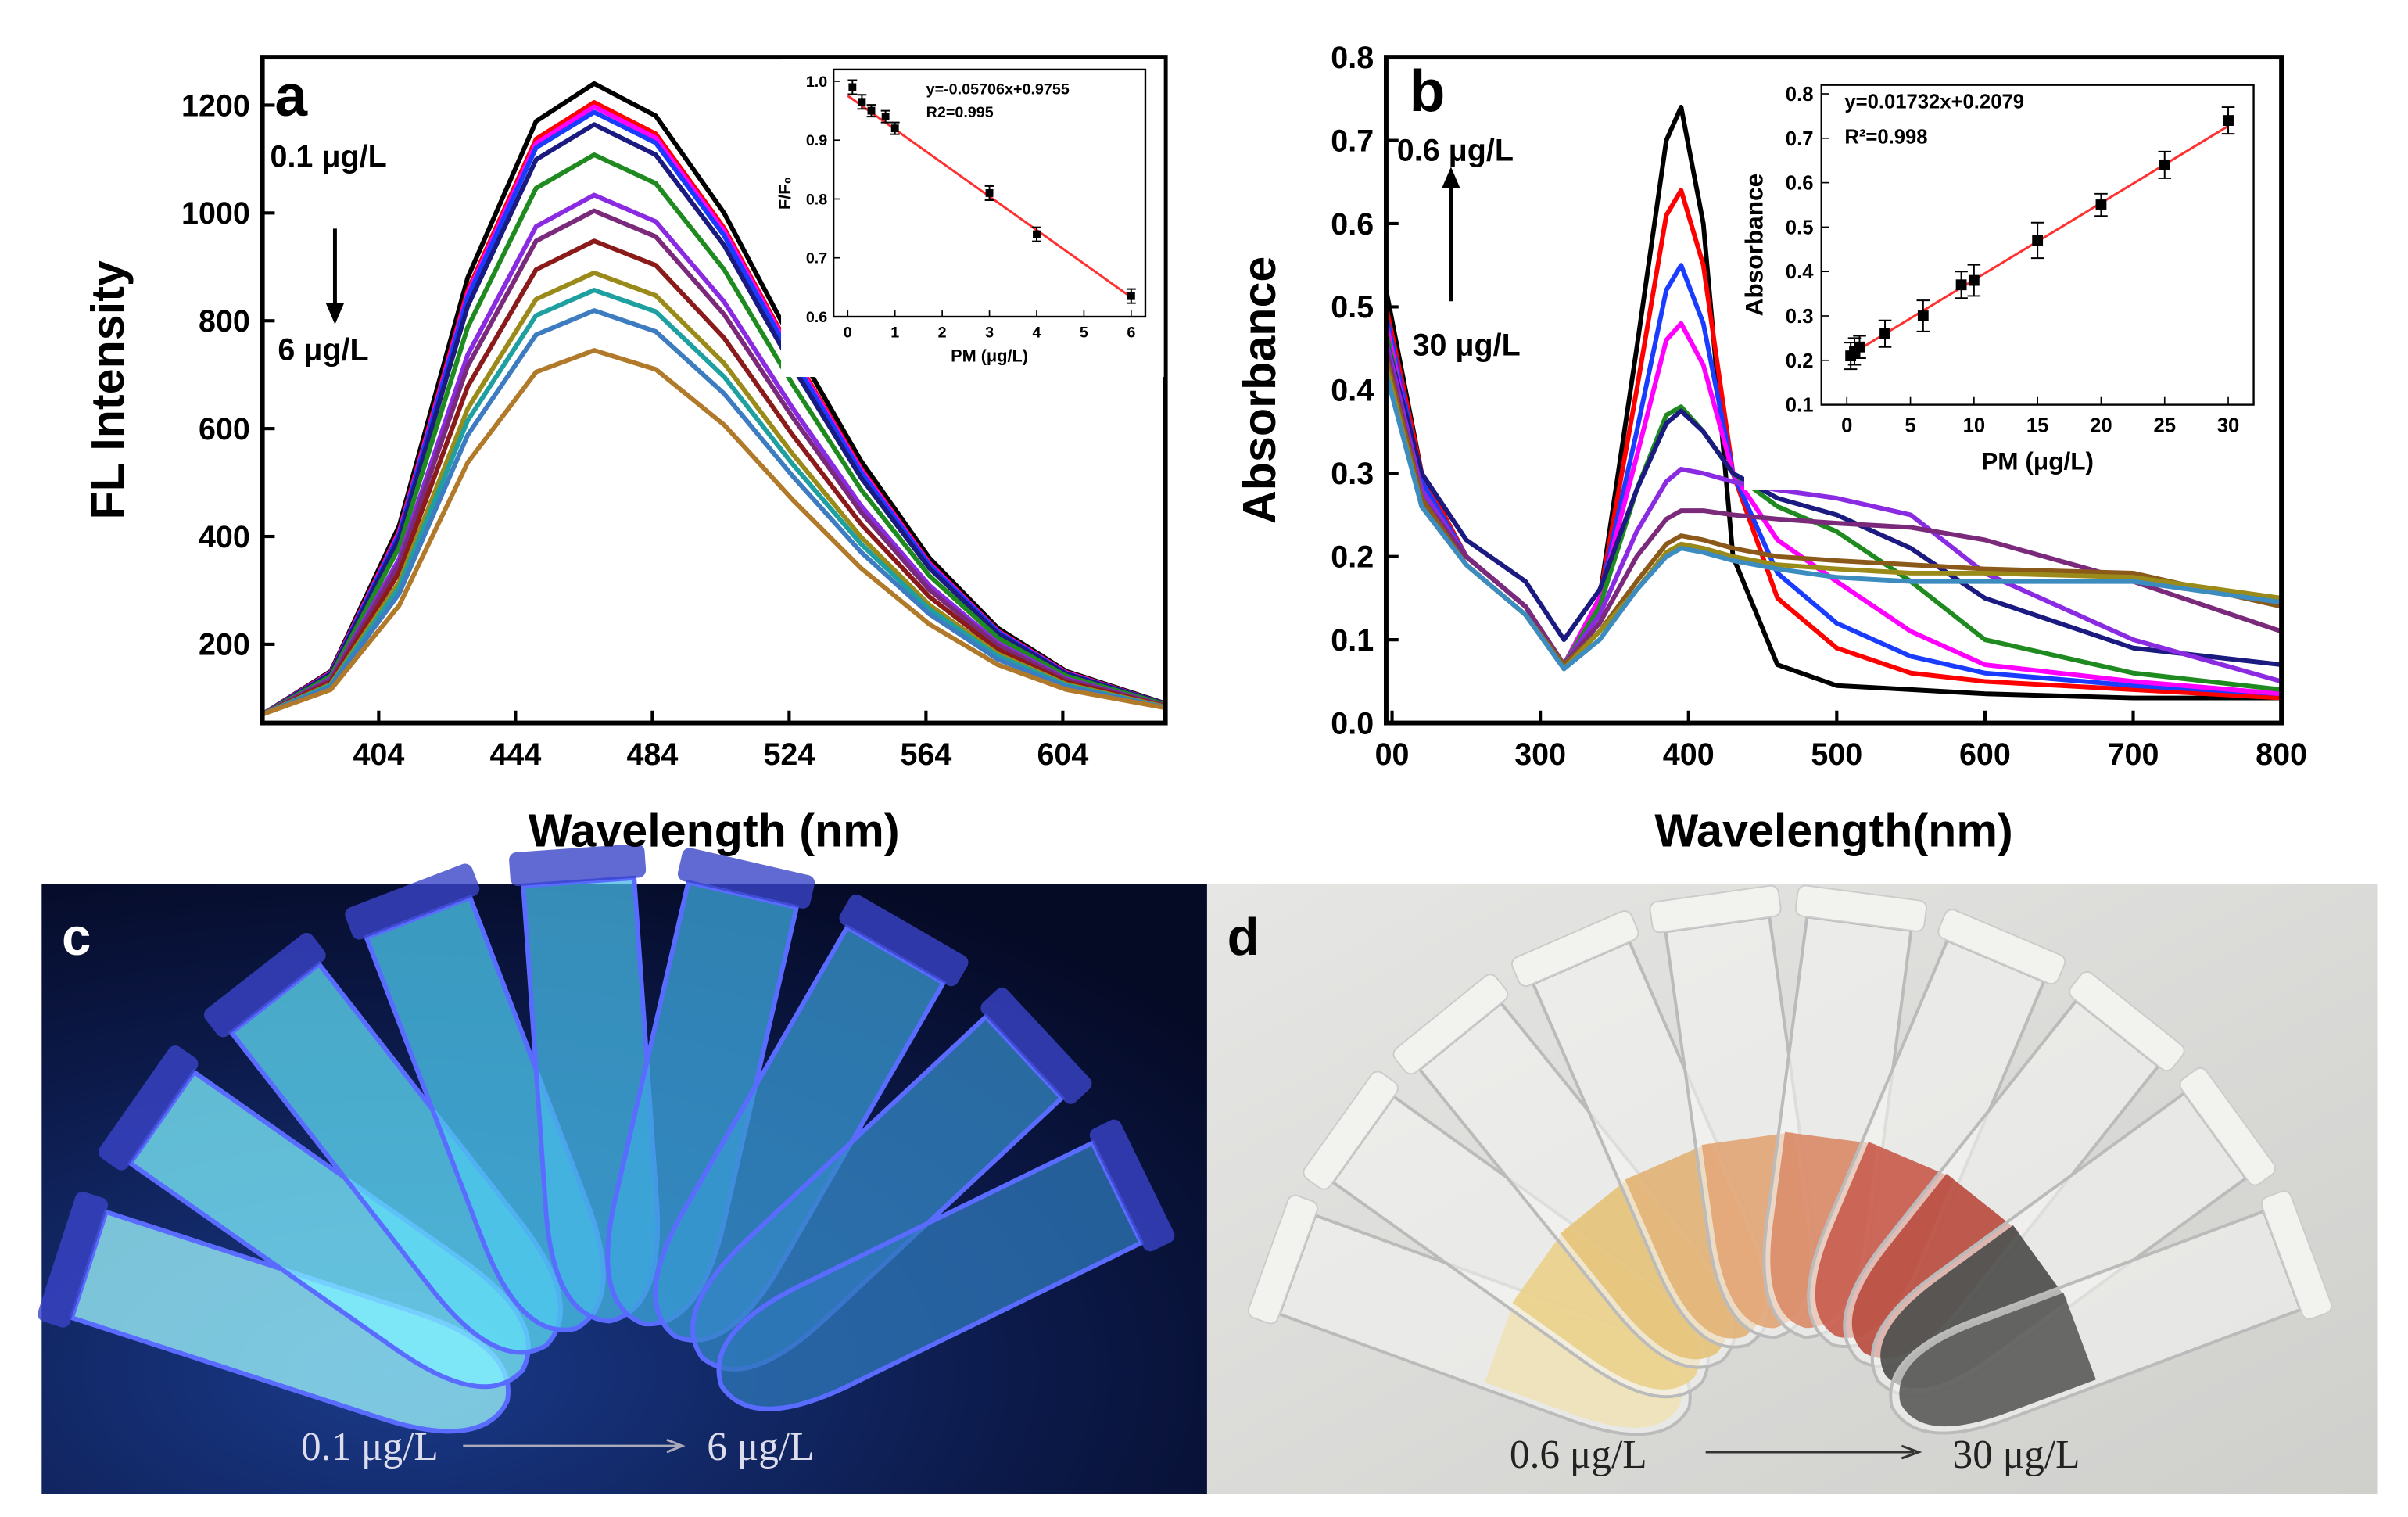 The height and width of the screenshot is (1517, 2408). I want to click on x-axis-label: Wavelength (nm), so click(714, 831).